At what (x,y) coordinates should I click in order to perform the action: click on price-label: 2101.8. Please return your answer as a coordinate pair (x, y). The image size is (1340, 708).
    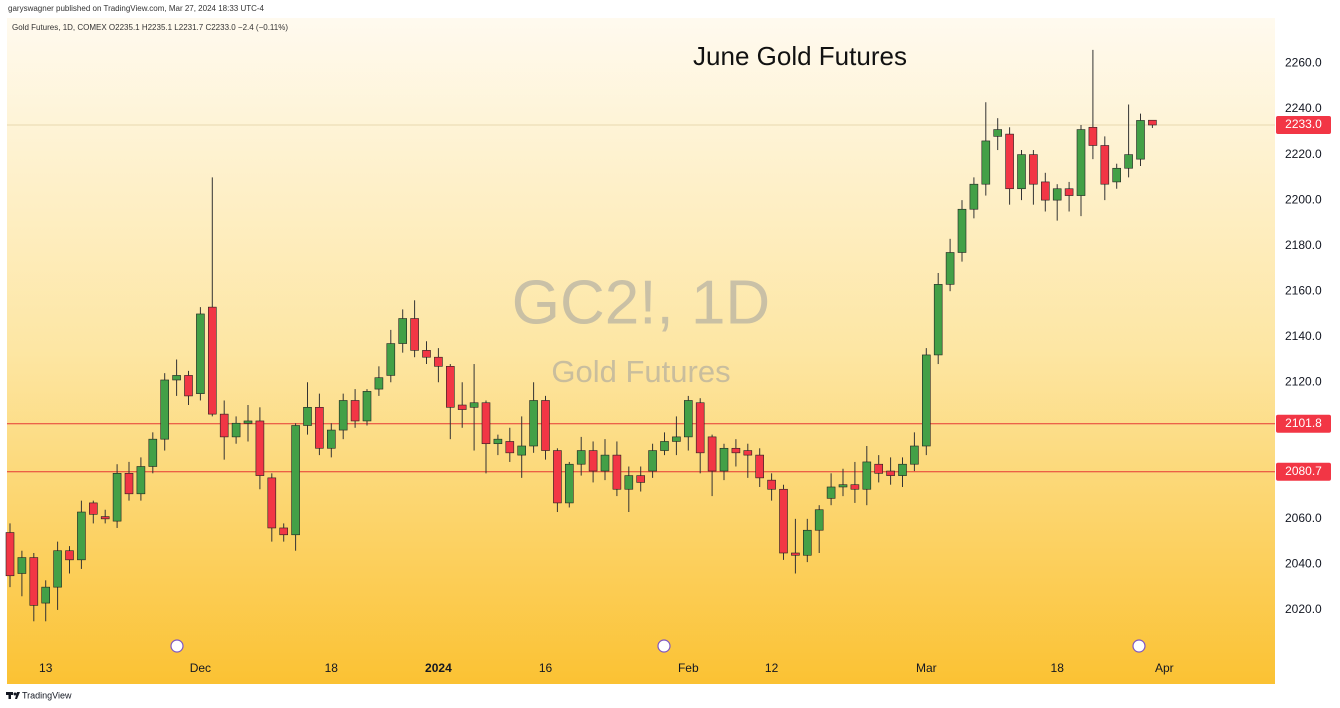
    Looking at the image, I should click on (1303, 423).